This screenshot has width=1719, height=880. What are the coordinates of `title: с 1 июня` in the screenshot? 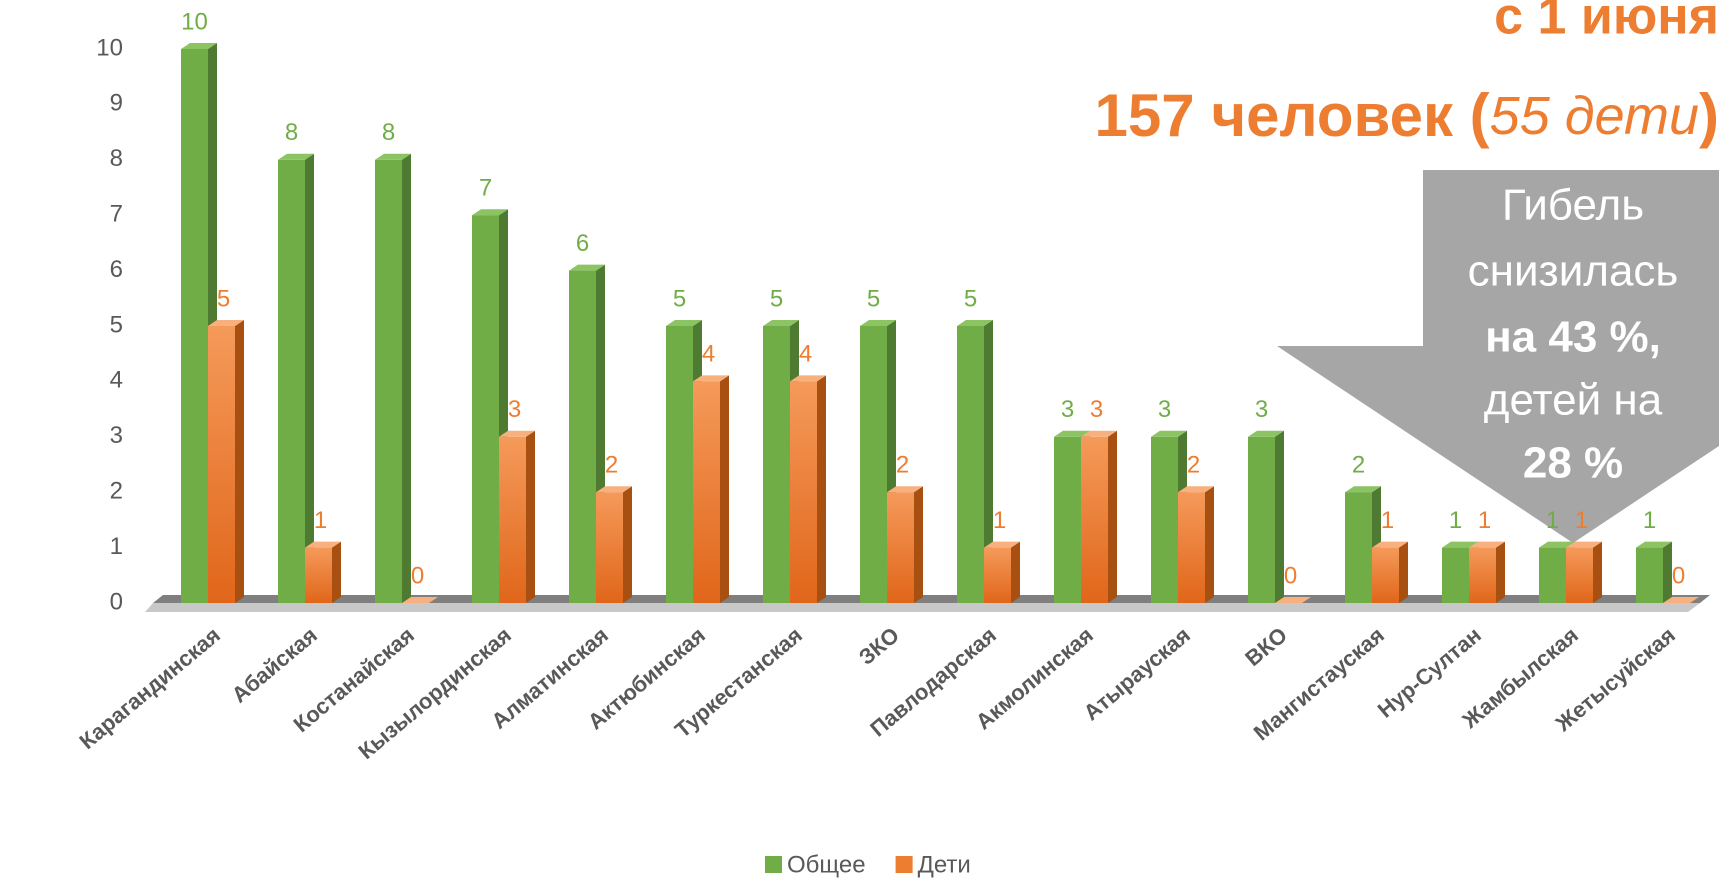 It's located at (1606, 23).